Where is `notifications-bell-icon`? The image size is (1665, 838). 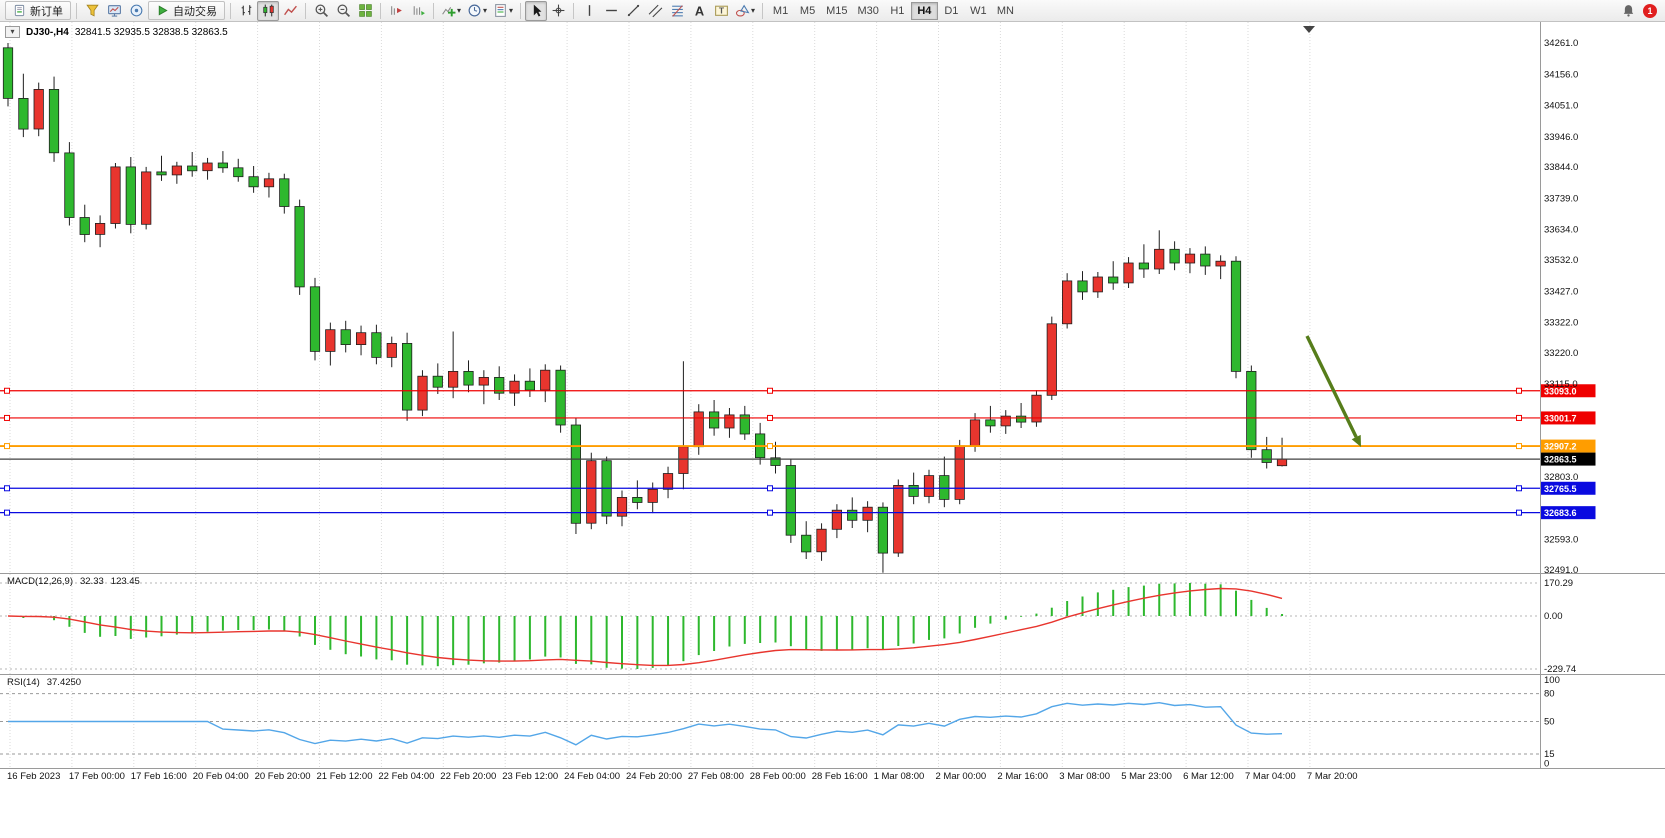
notifications-bell-icon is located at coordinates (1628, 11).